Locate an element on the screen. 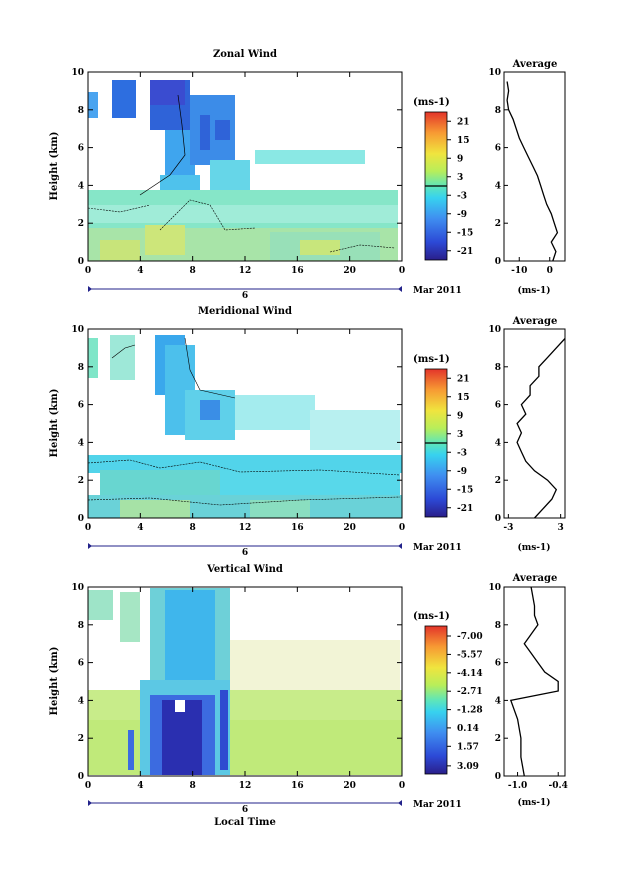 This screenshot has width=617, height=873. colorbar-tick-label: 3 is located at coordinates (460, 435).